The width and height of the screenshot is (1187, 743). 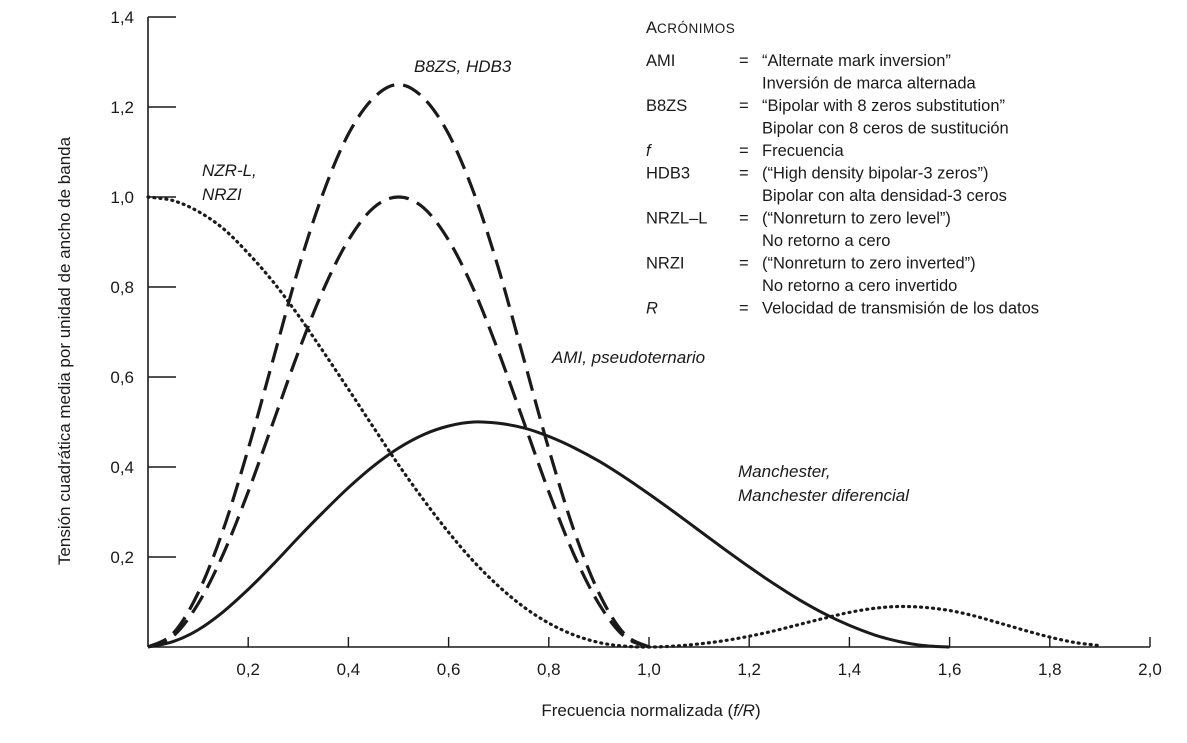 What do you see at coordinates (826, 241) in the screenshot?
I see `legend-translation: No retorno a cero` at bounding box center [826, 241].